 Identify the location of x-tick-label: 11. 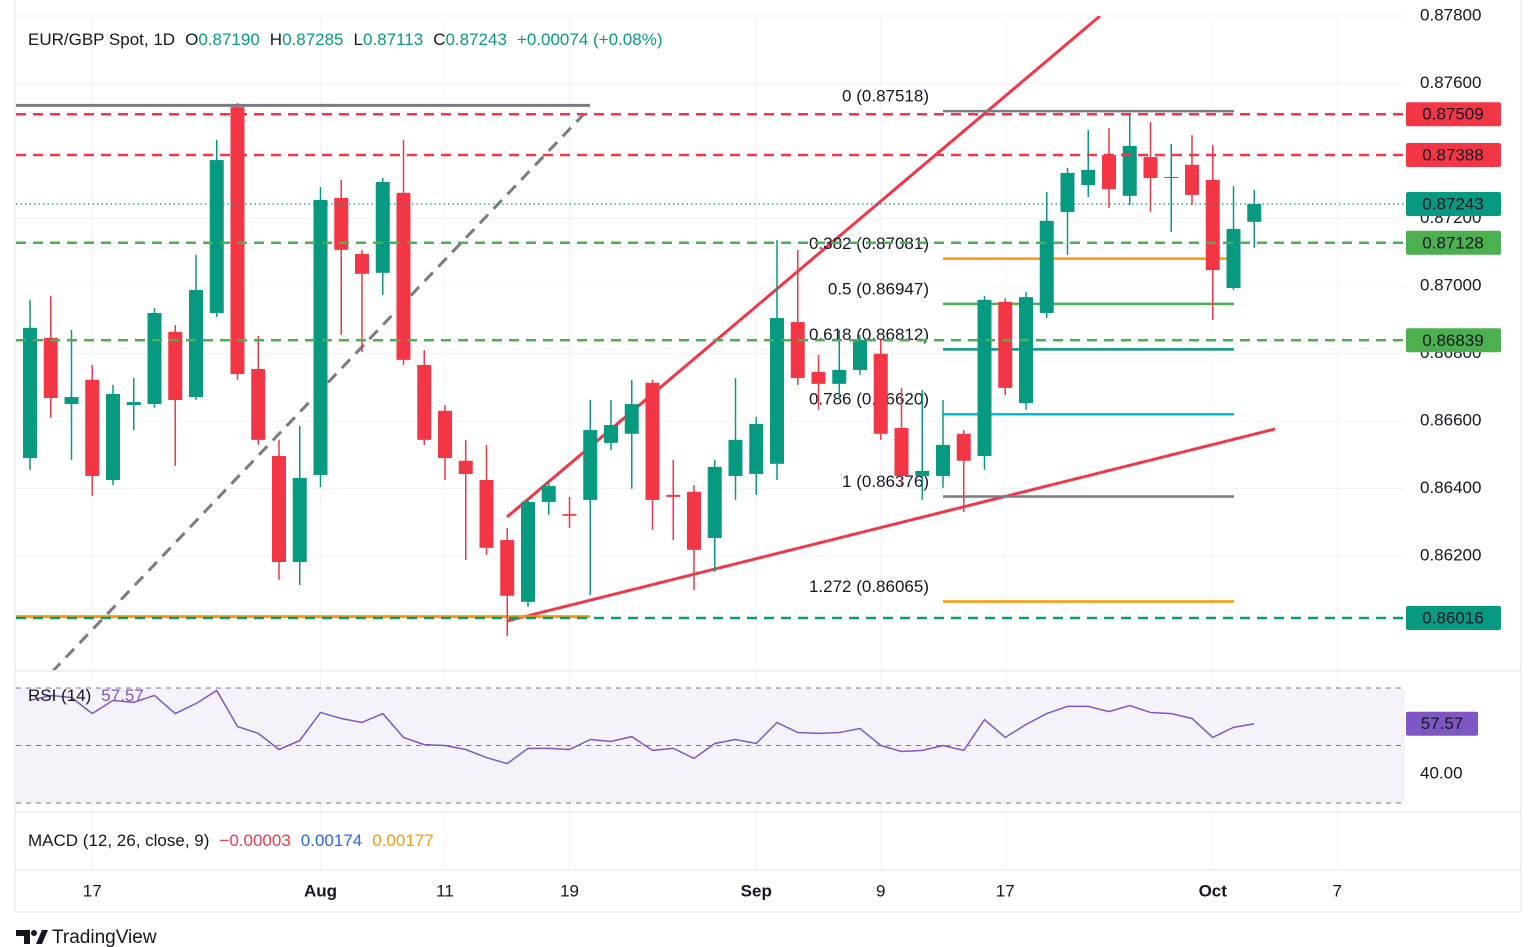
(445, 890).